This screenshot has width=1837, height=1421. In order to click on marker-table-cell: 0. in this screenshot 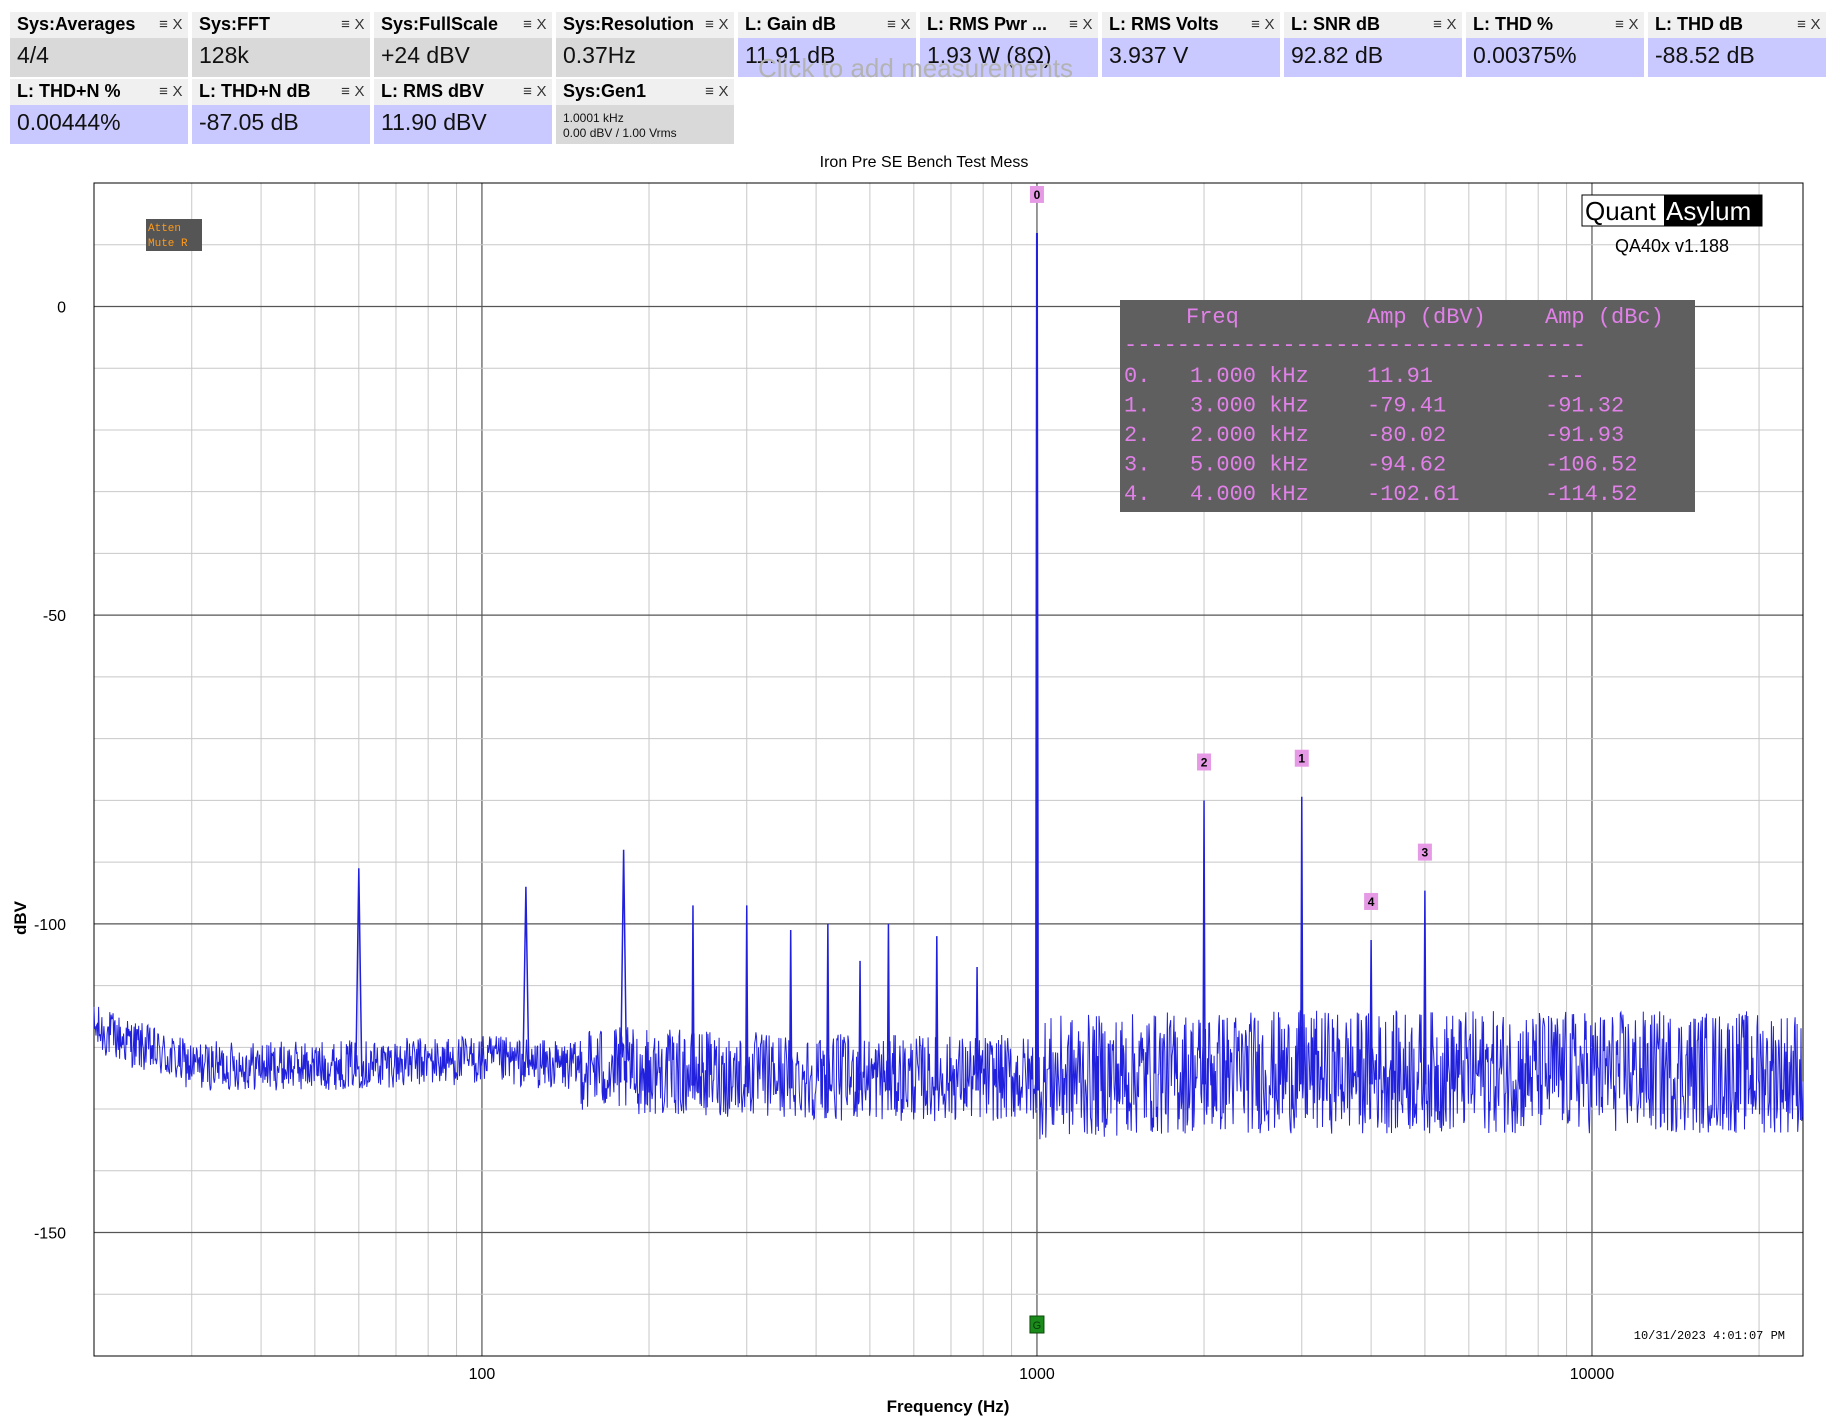, I will do `click(1137, 376)`.